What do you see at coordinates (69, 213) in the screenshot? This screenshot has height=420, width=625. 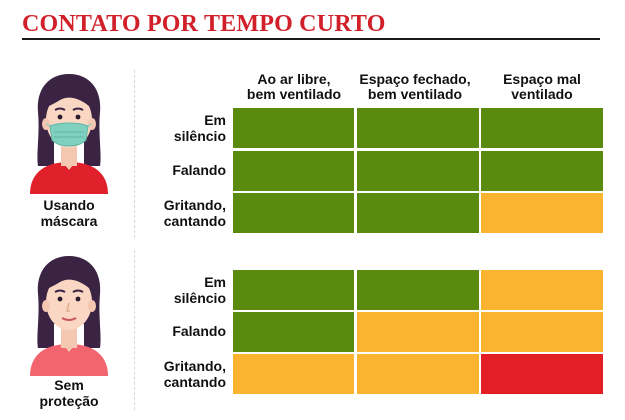 I see `group-label-with-mask: Usando máscara` at bounding box center [69, 213].